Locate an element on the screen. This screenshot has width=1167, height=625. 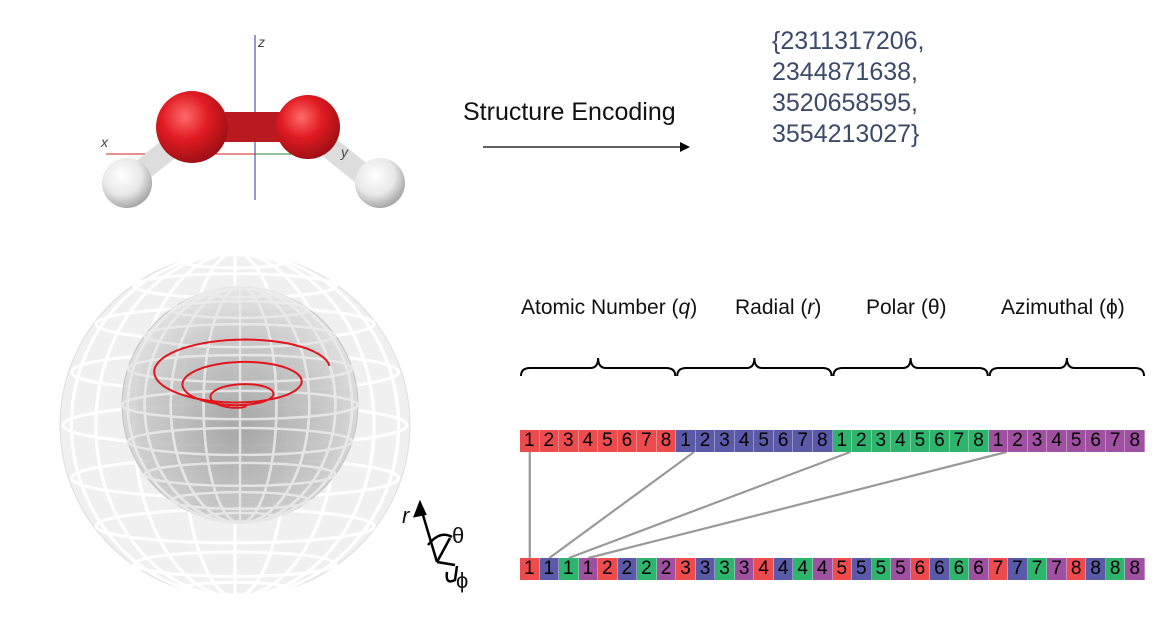
code: 3554213027} is located at coordinates (846, 134).